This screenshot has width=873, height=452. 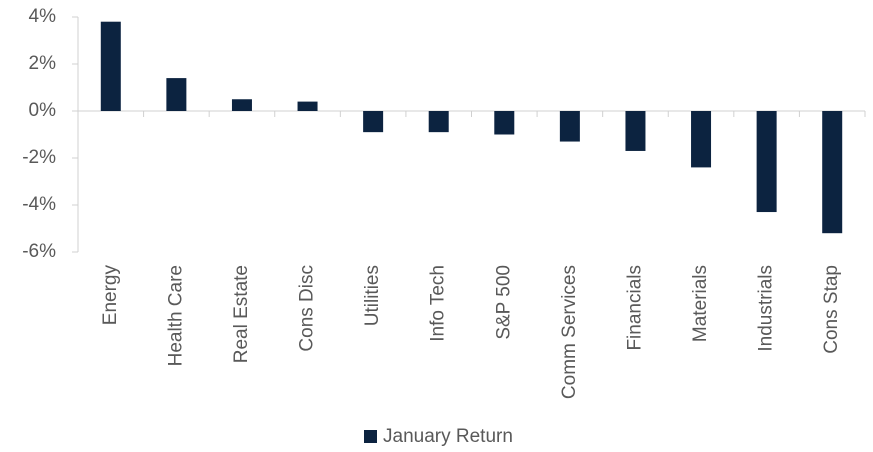 I want to click on x-tick-label: Comm Services, so click(x=569, y=332).